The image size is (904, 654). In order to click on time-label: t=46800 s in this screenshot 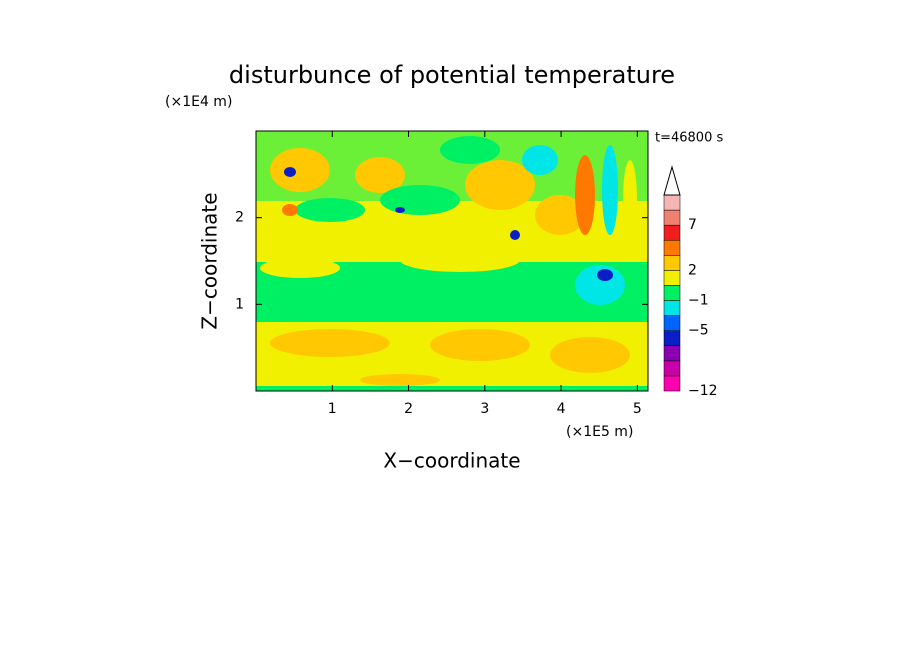, I will do `click(689, 138)`.